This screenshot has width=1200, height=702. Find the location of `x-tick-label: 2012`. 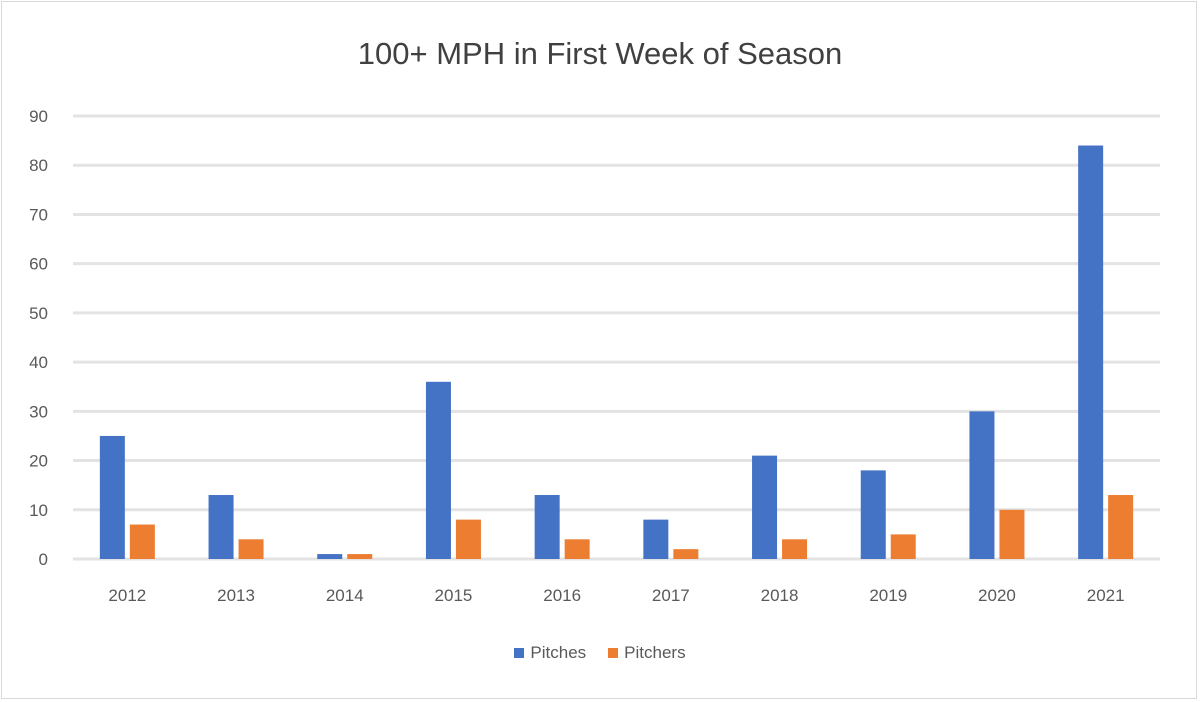

x-tick-label: 2012 is located at coordinates (127, 595).